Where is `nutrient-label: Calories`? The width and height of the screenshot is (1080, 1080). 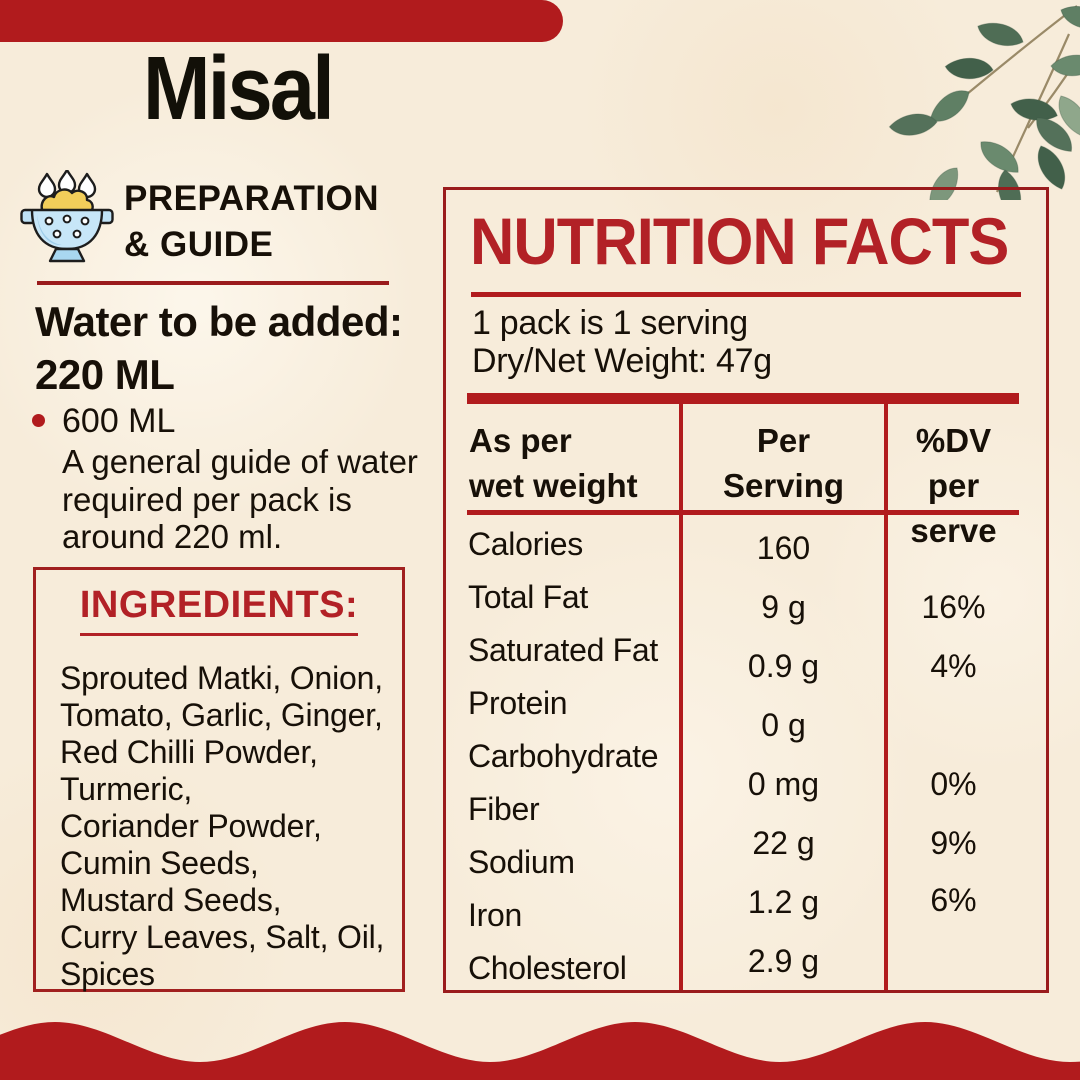
nutrient-label: Calories is located at coordinates (525, 544).